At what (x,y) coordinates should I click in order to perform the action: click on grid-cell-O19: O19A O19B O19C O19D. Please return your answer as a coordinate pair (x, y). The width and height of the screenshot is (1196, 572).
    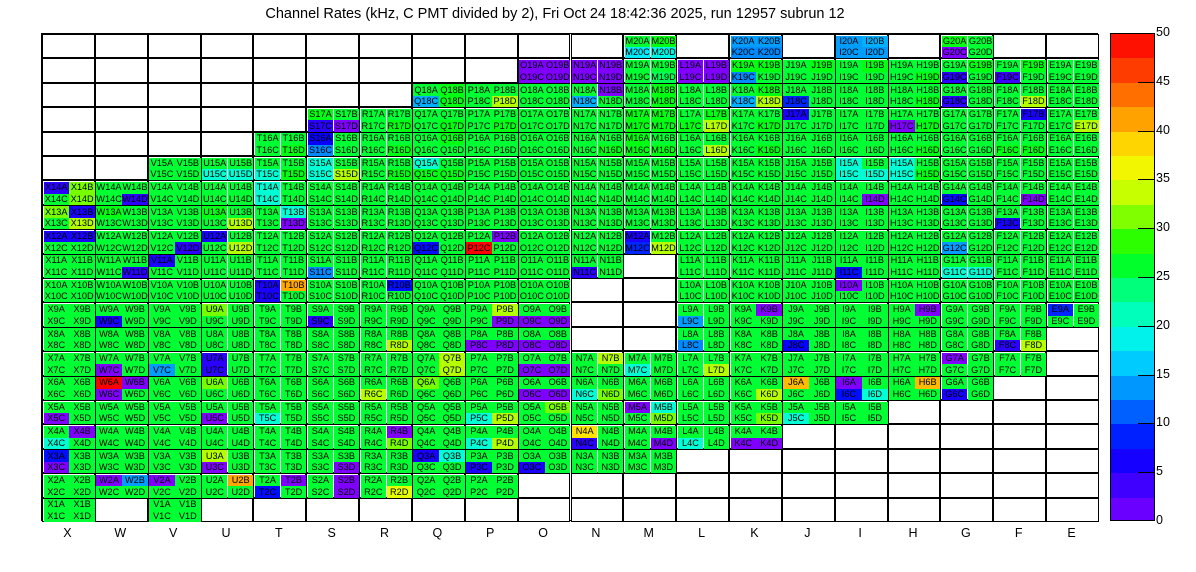
    Looking at the image, I should click on (544, 71).